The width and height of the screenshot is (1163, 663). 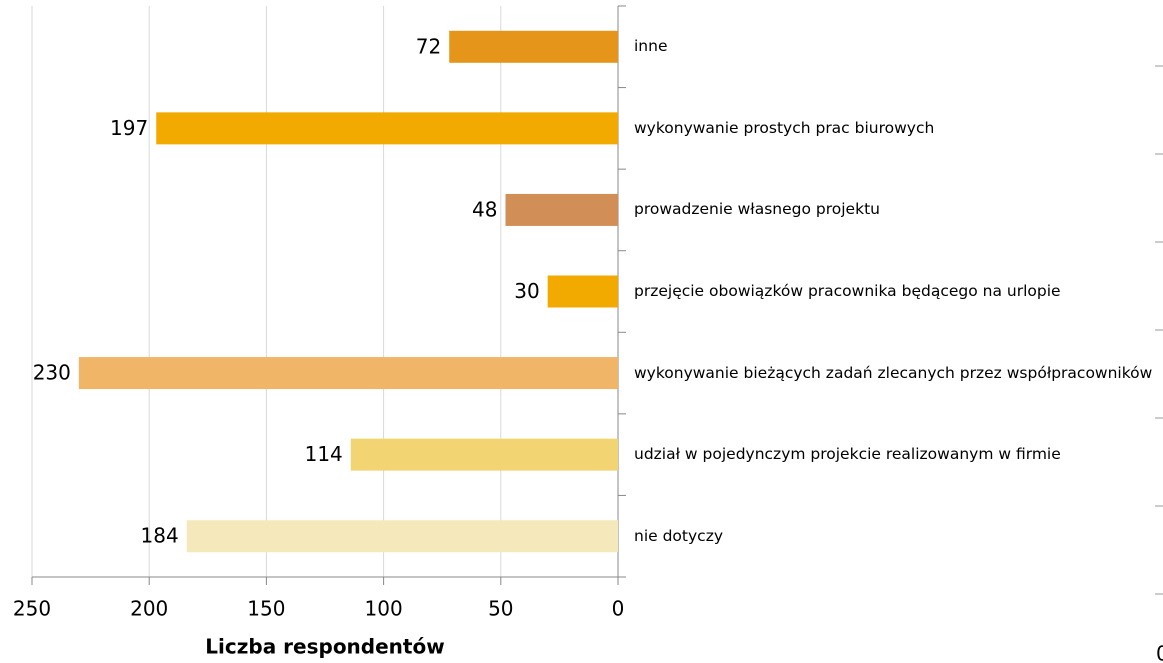 What do you see at coordinates (324, 647) in the screenshot?
I see `x-axis-title: Liczba respondentów` at bounding box center [324, 647].